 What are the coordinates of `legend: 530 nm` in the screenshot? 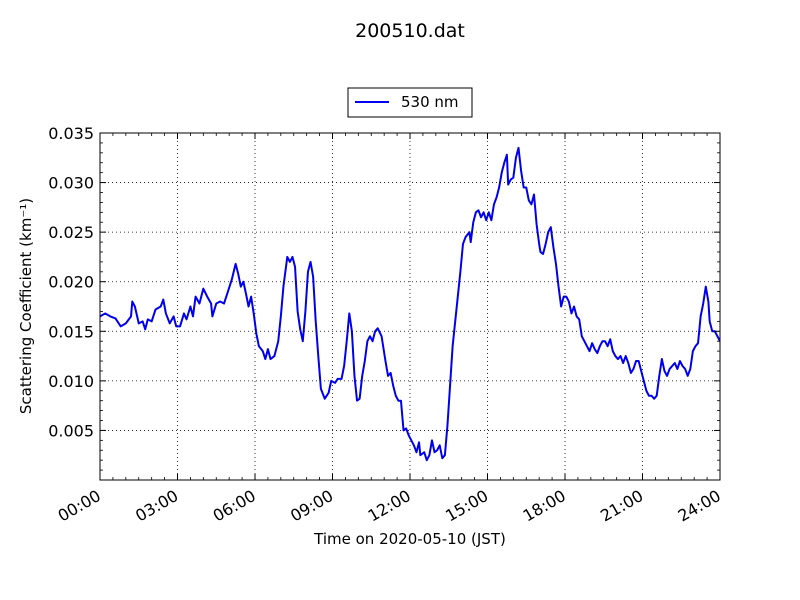 It's located at (410, 102).